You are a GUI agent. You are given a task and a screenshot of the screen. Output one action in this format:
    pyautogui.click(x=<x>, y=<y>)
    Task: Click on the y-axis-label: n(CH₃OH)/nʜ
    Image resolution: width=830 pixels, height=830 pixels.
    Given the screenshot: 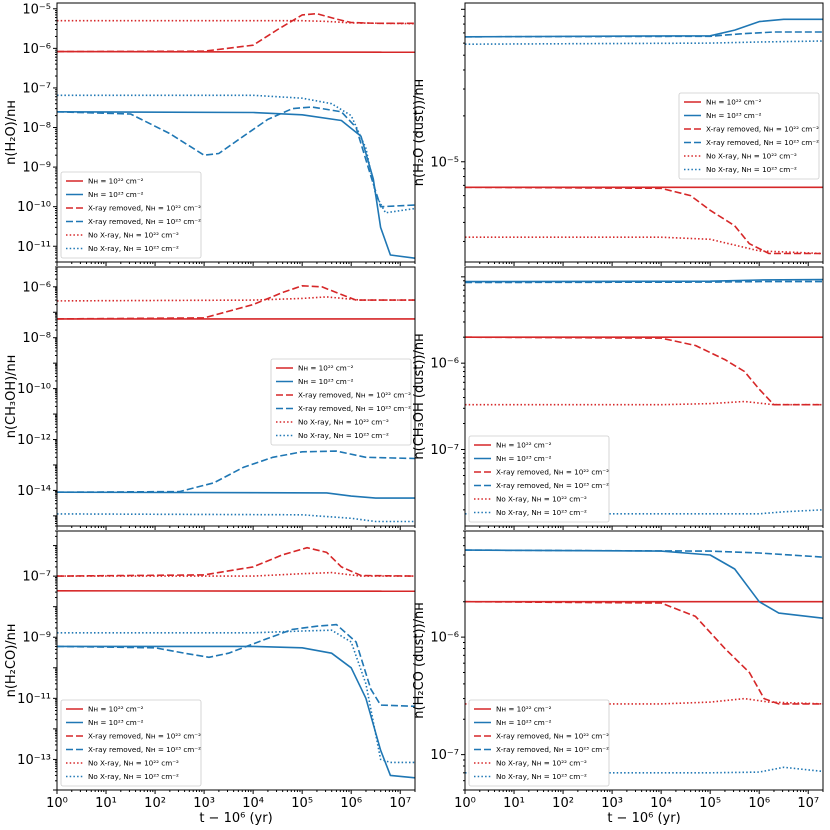 What is the action you would take?
    pyautogui.click(x=11, y=397)
    